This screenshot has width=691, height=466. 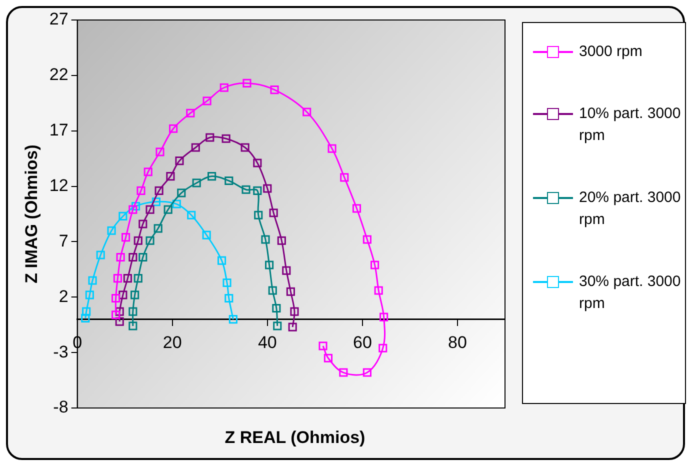 What do you see at coordinates (58, 185) in the screenshot?
I see `y-tick-label: 12` at bounding box center [58, 185].